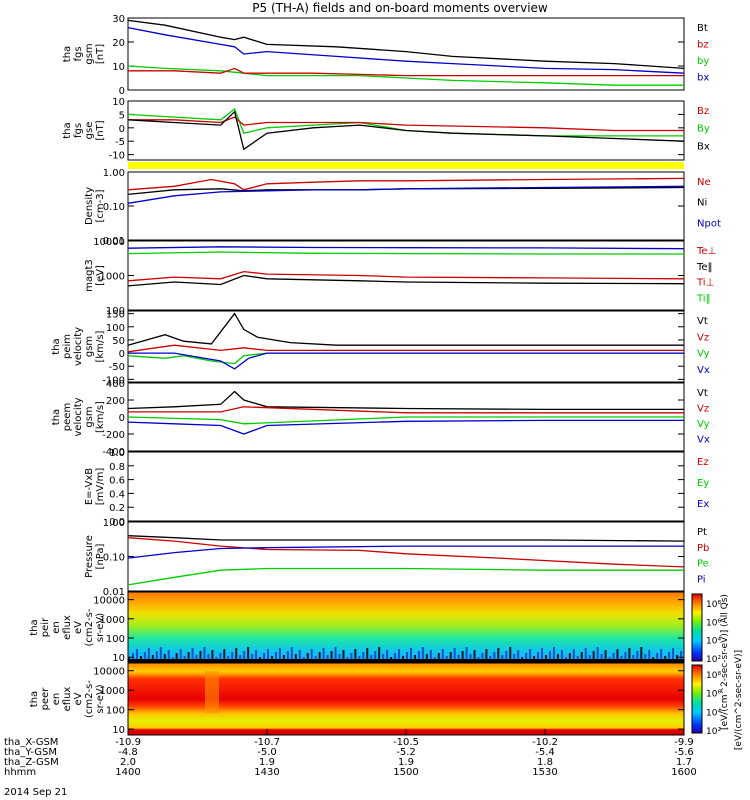 Image resolution: width=750 pixels, height=800 pixels. I want to click on colorbar-label: 10⁴, so click(713, 642).